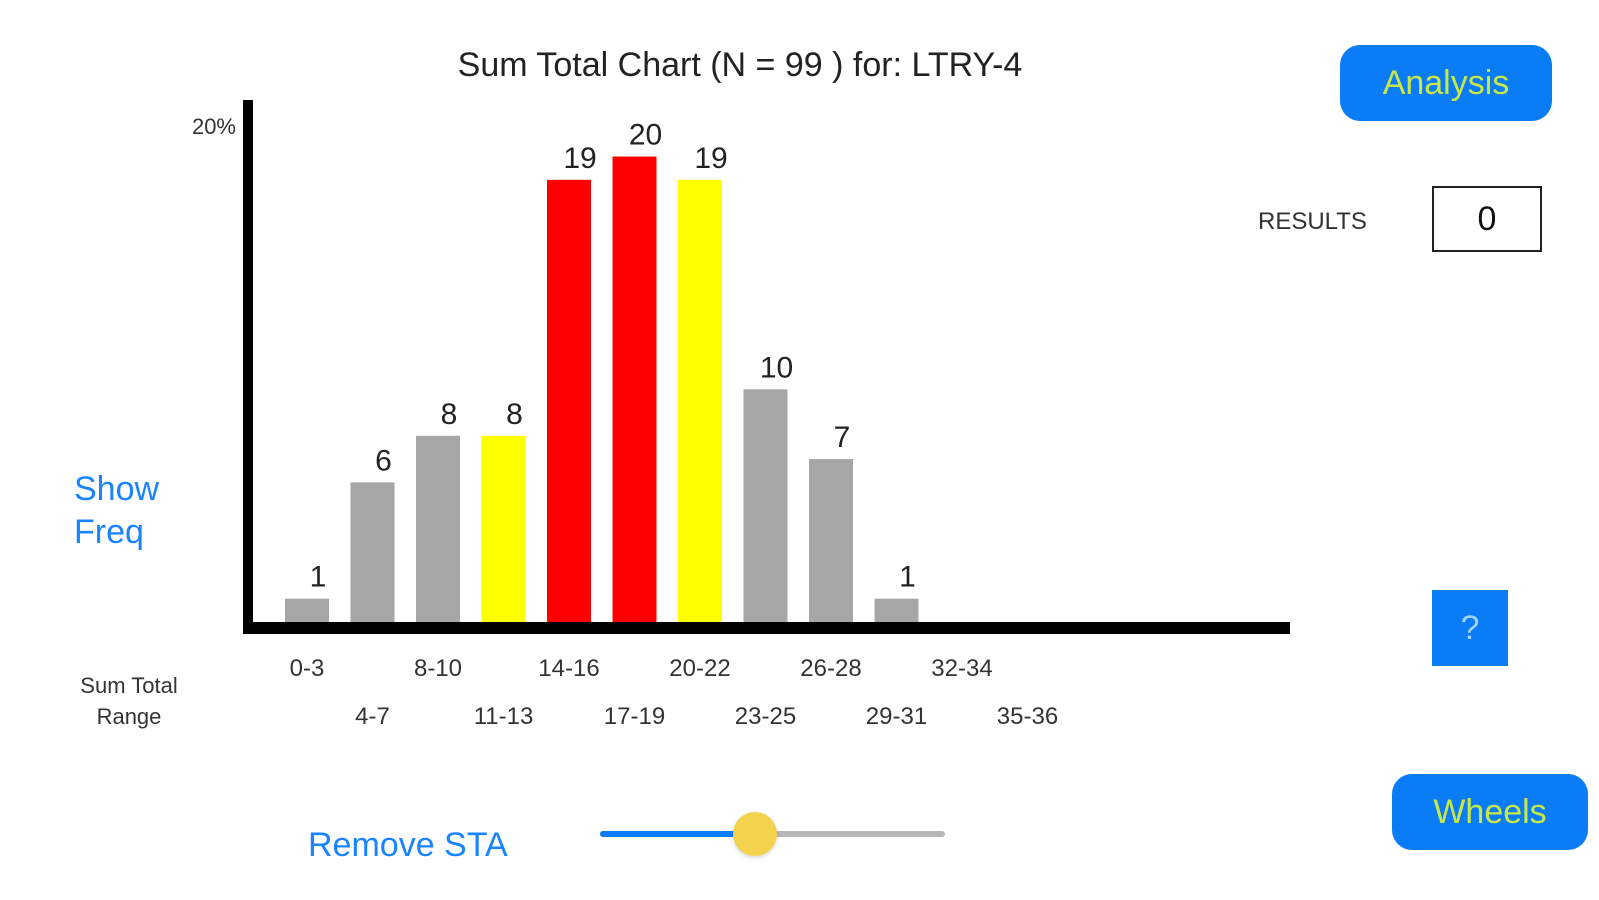  What do you see at coordinates (1446, 83) in the screenshot?
I see `analysis-button: Analysis` at bounding box center [1446, 83].